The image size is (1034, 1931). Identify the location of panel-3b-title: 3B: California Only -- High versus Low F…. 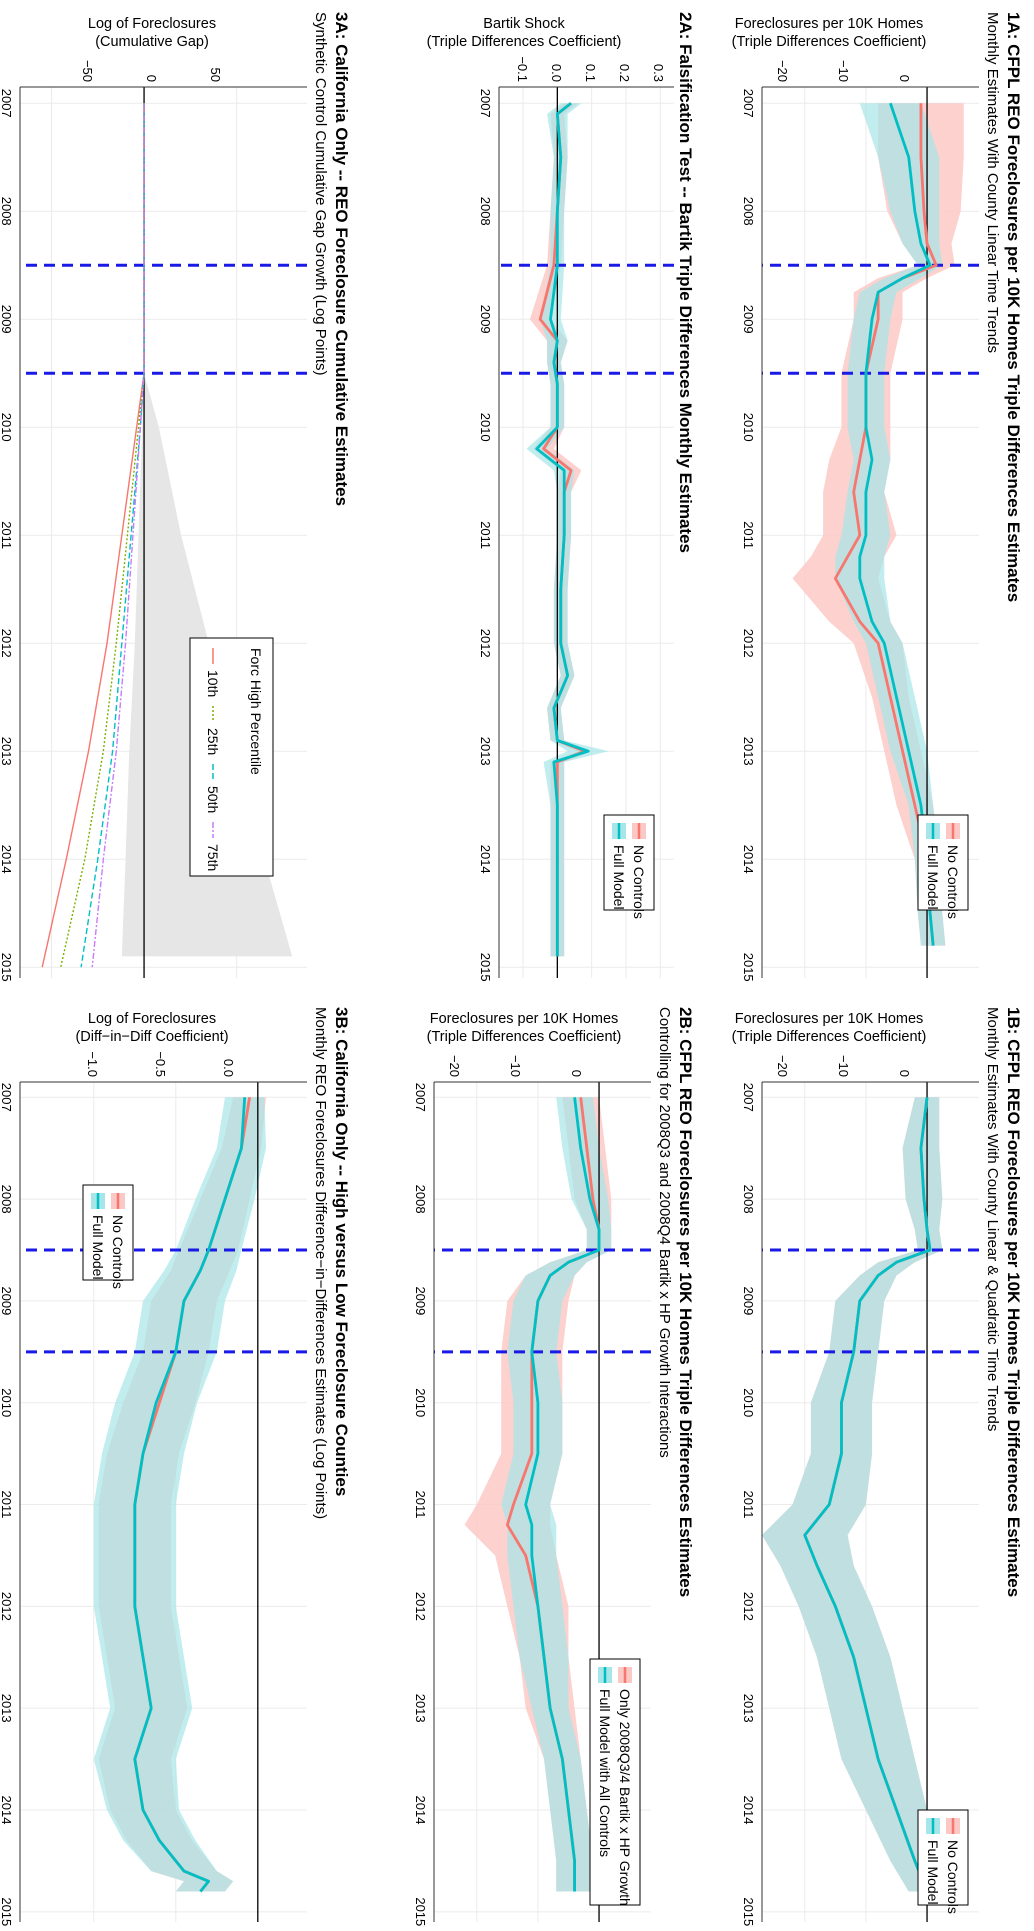
(341, 1251).